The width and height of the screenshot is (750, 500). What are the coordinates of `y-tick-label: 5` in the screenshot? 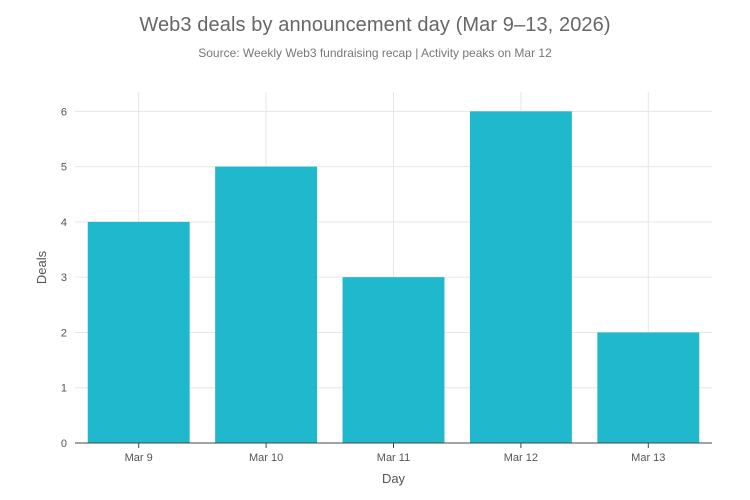 It's located at (64, 168).